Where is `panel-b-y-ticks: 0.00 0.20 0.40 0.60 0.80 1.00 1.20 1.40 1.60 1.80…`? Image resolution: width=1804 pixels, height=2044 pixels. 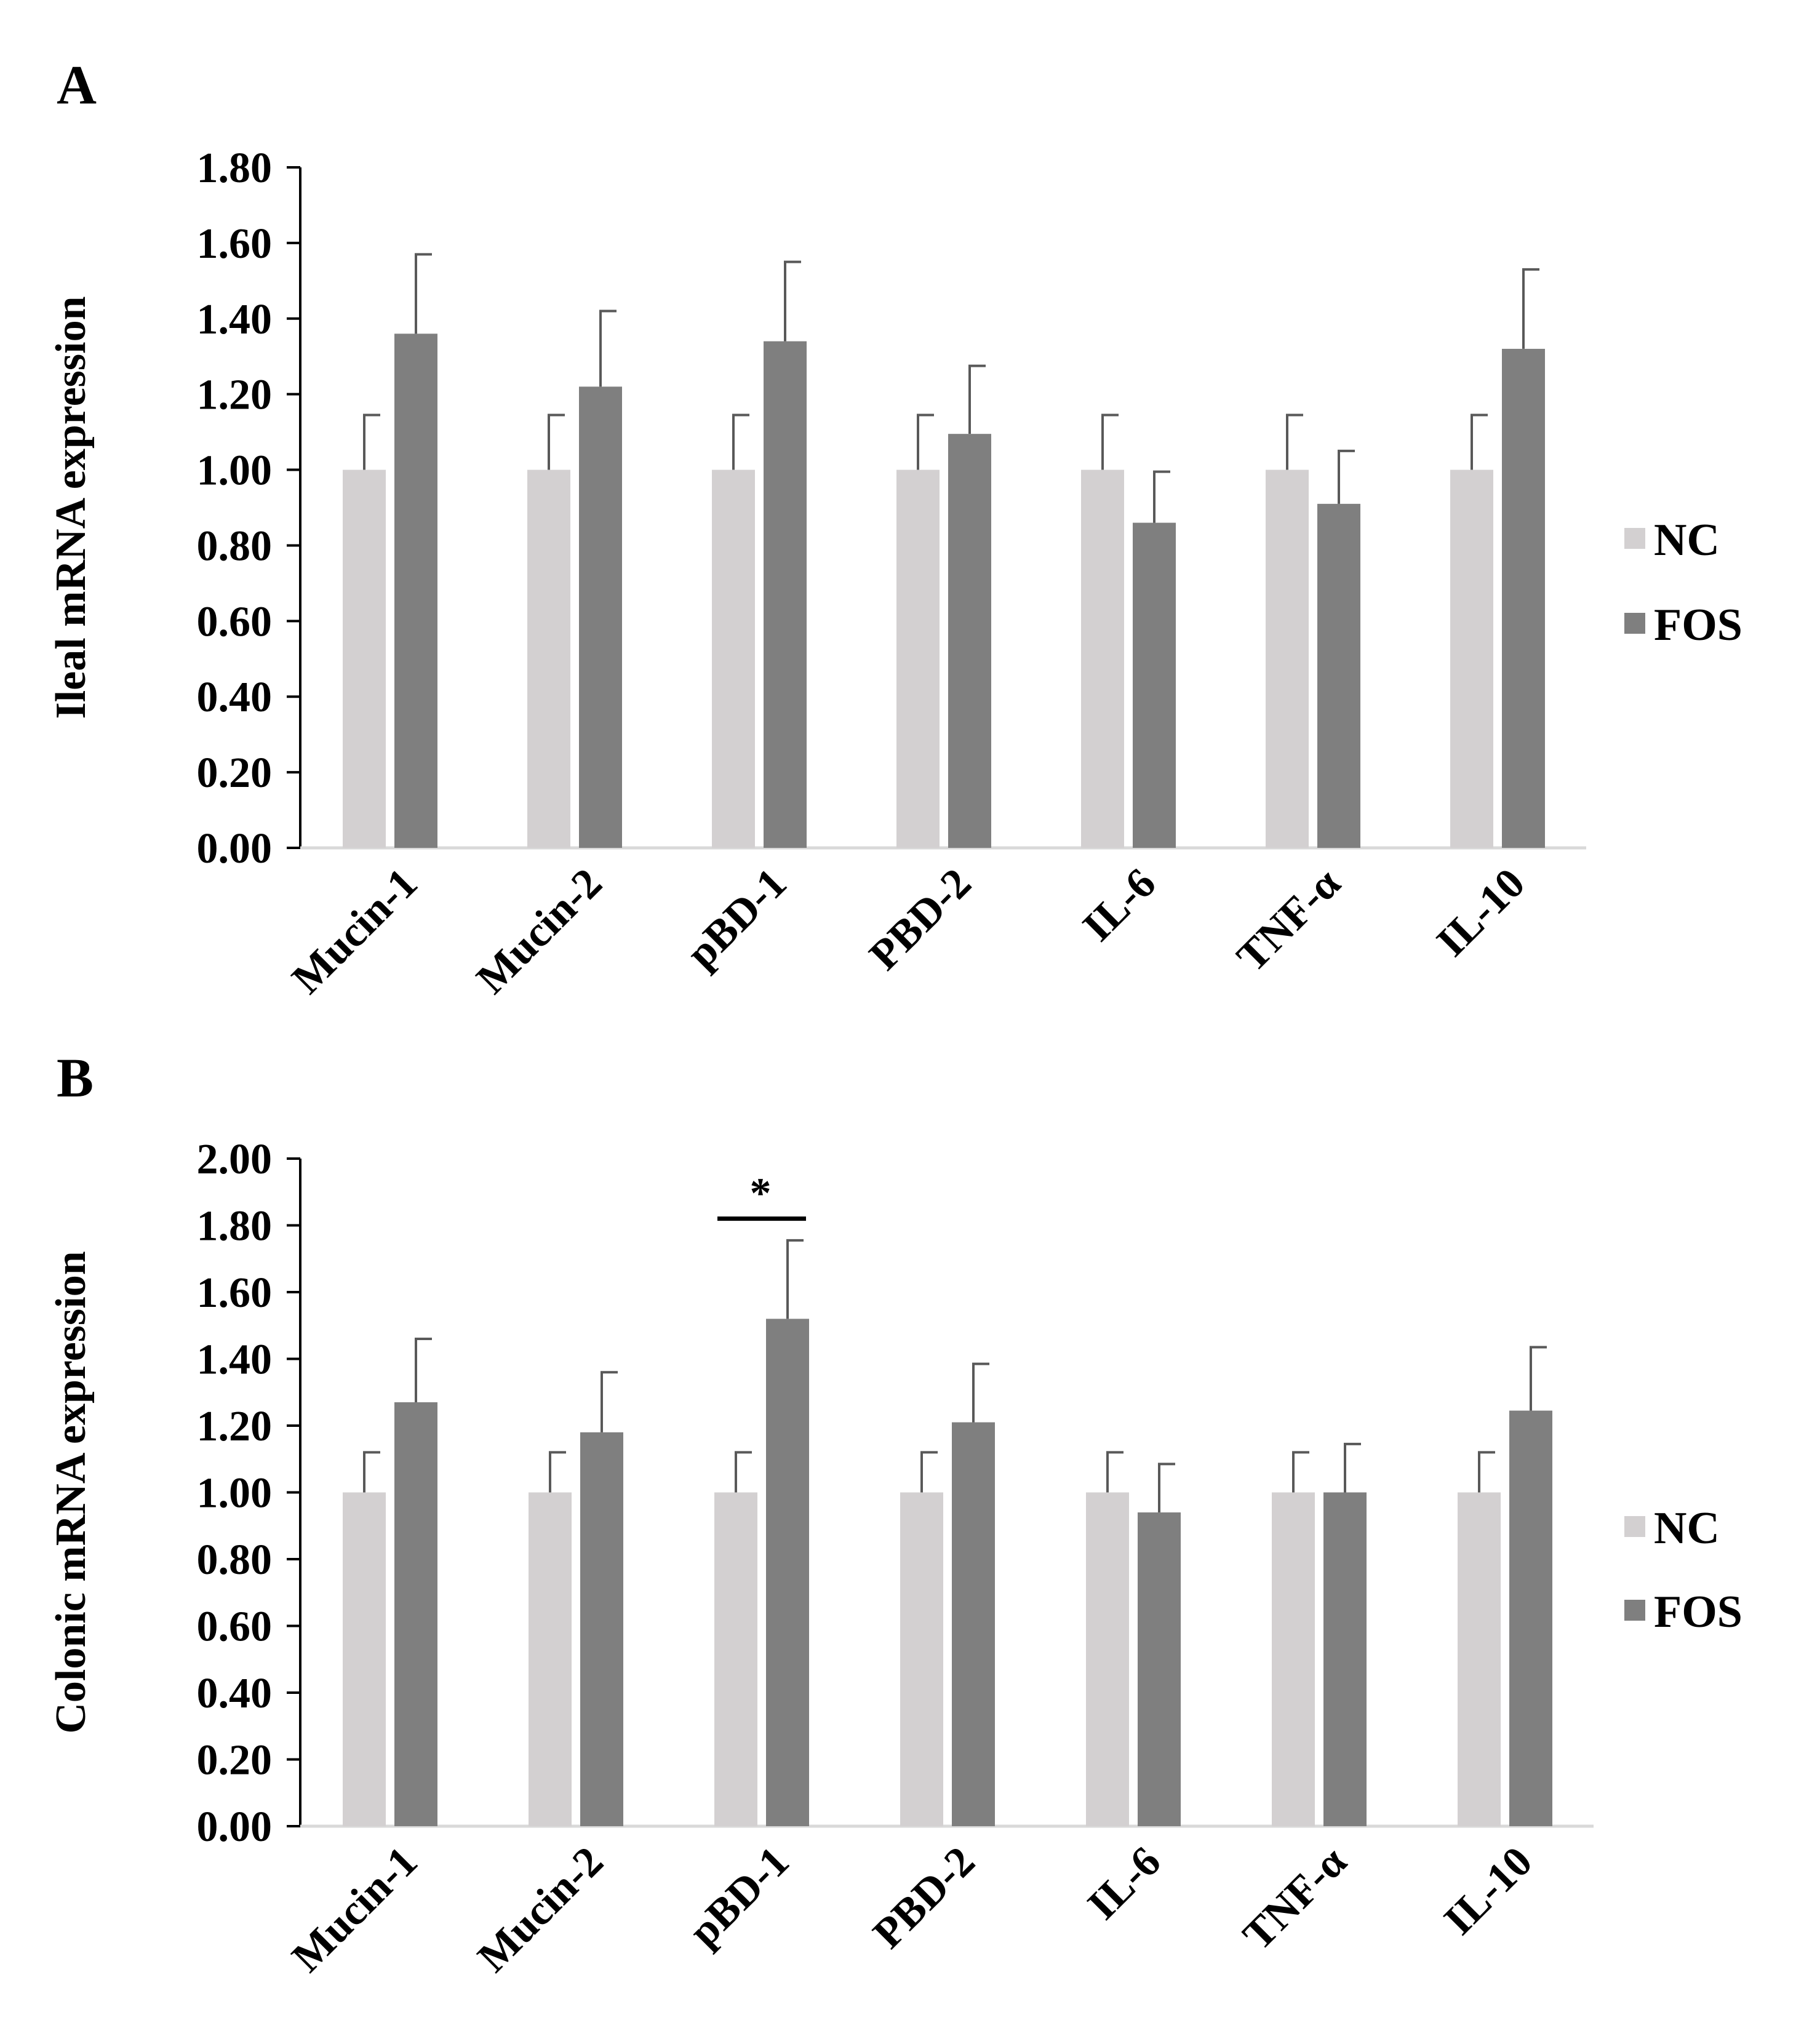
panel-b-y-ticks: 0.00 0.20 0.40 0.60 0.80 1.00 1.20 1.40 1.60 1.80… is located at coordinates (248, 1493).